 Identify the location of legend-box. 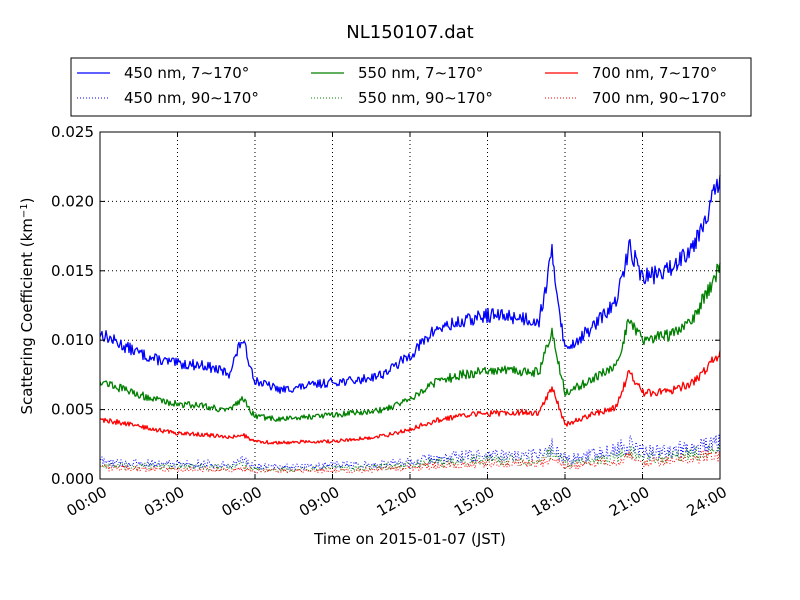
(411, 87).